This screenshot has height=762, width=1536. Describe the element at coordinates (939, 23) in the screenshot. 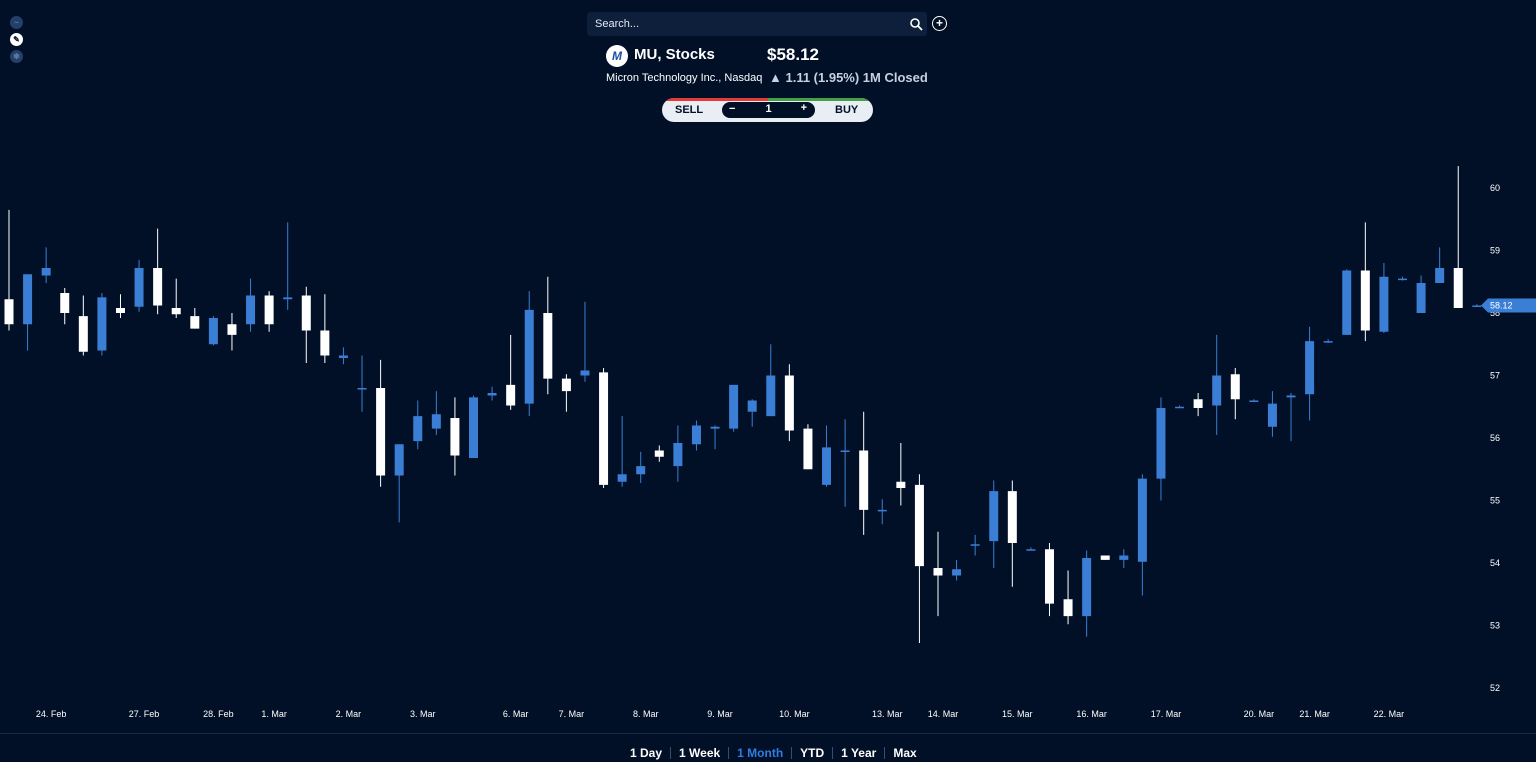

I see `plus-circle-icon: +` at that location.